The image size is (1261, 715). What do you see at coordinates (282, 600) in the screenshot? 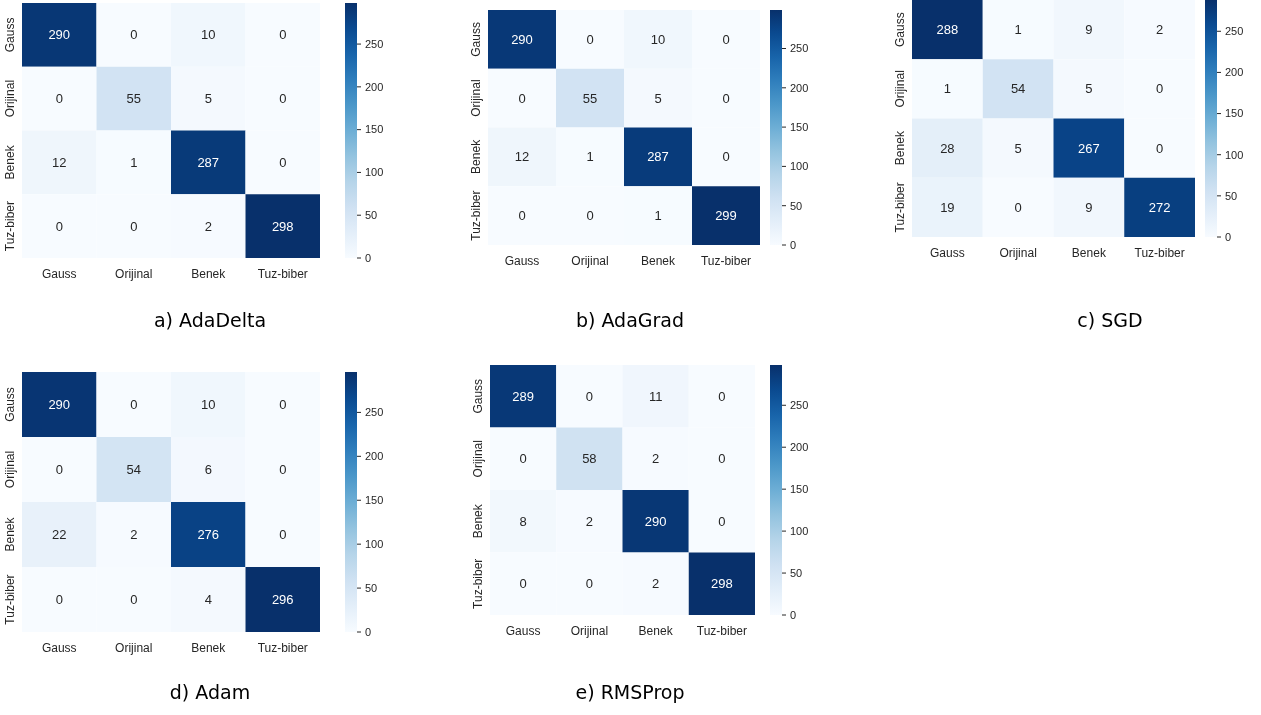
I see `data-label: 296` at bounding box center [282, 600].